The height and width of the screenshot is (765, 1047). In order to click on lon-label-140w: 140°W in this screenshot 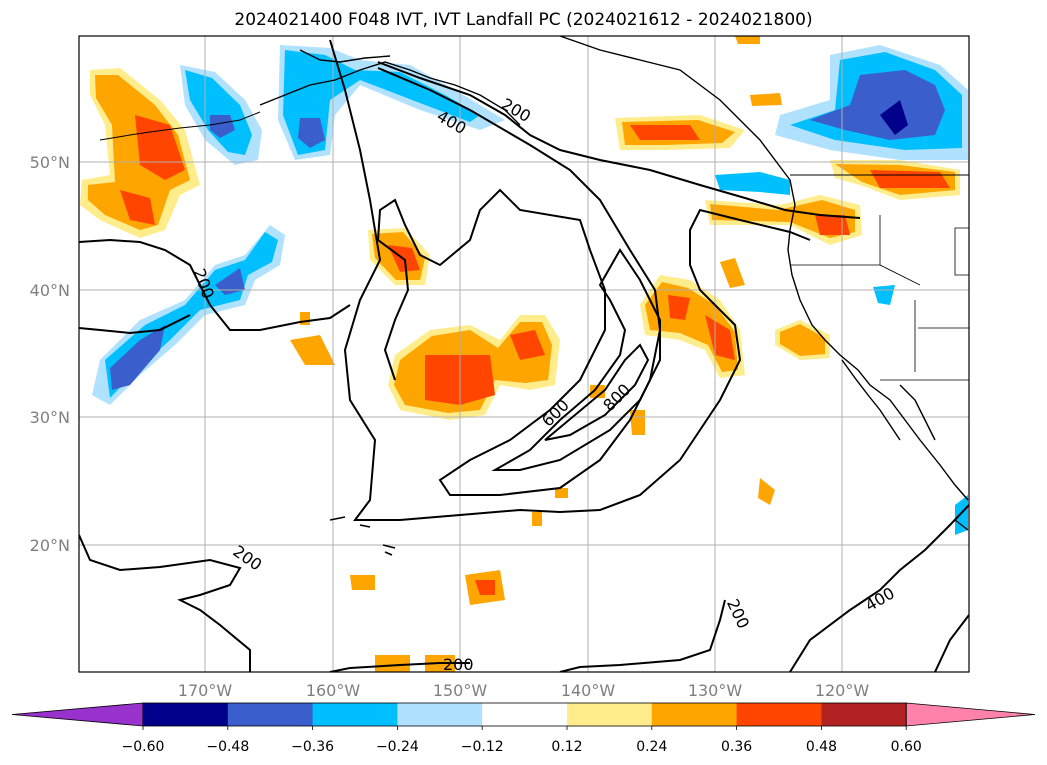, I will do `click(588, 690)`.